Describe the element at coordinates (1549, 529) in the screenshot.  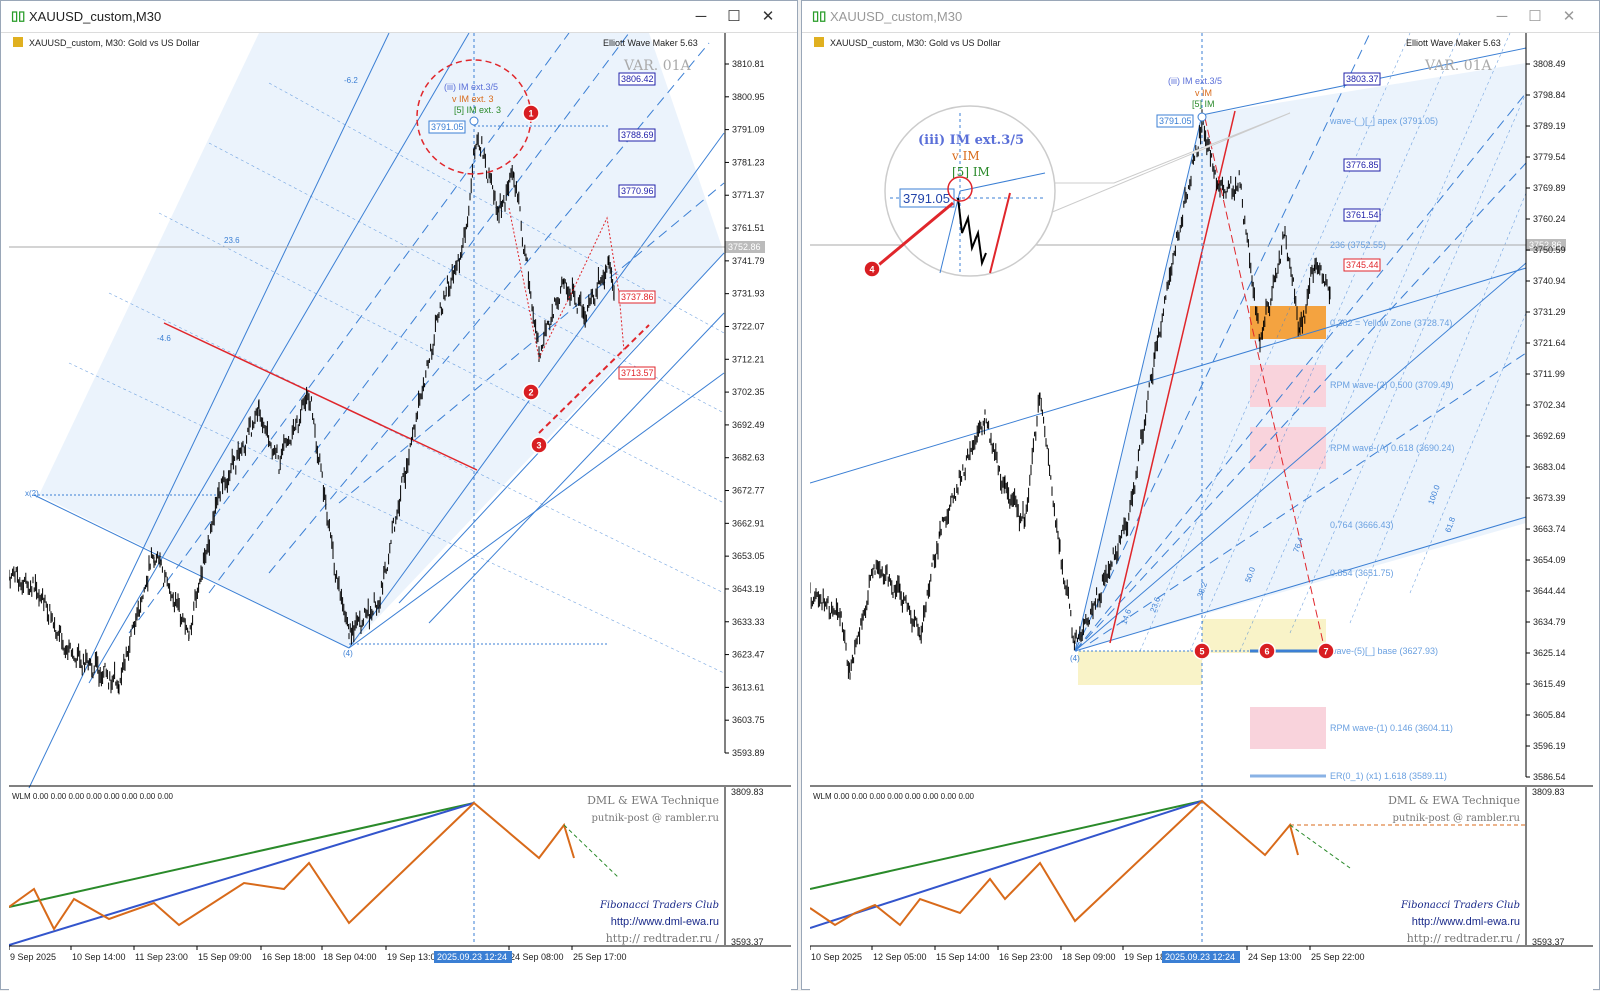
I see `y-tick-label: 3663.74` at that location.